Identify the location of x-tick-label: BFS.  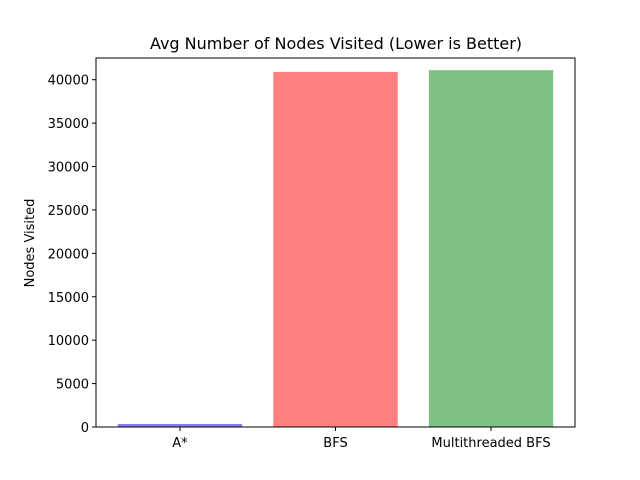
(335, 443).